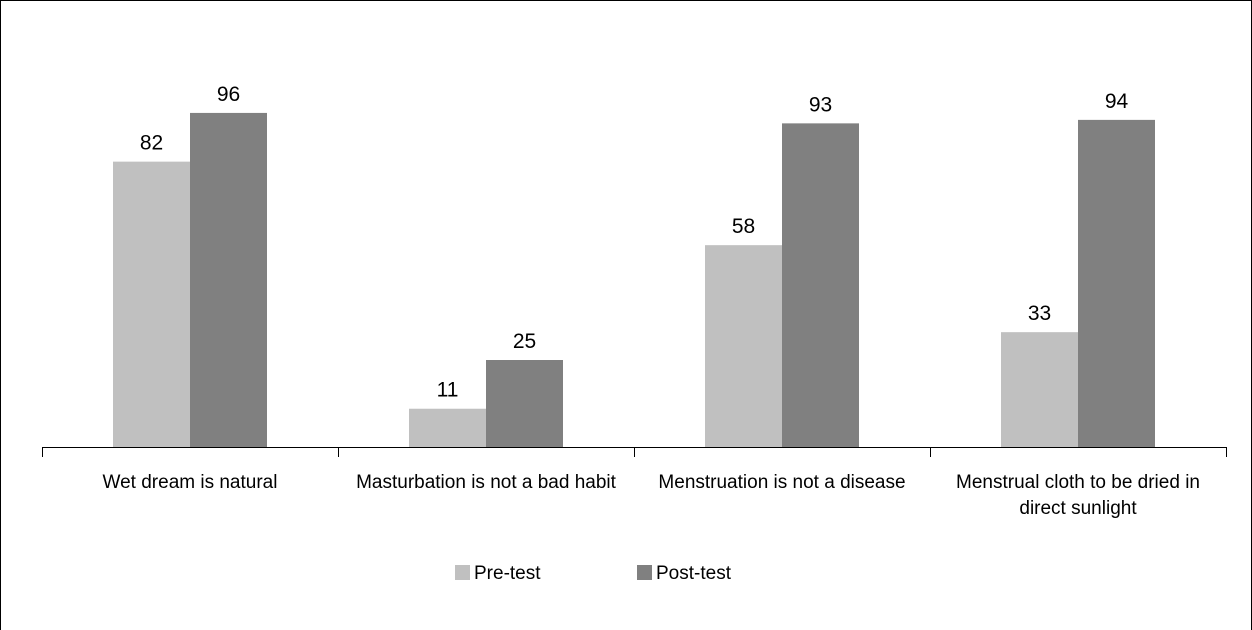  Describe the element at coordinates (782, 482) in the screenshot. I see `x-tick-label: Menstruation is not a disease` at that location.